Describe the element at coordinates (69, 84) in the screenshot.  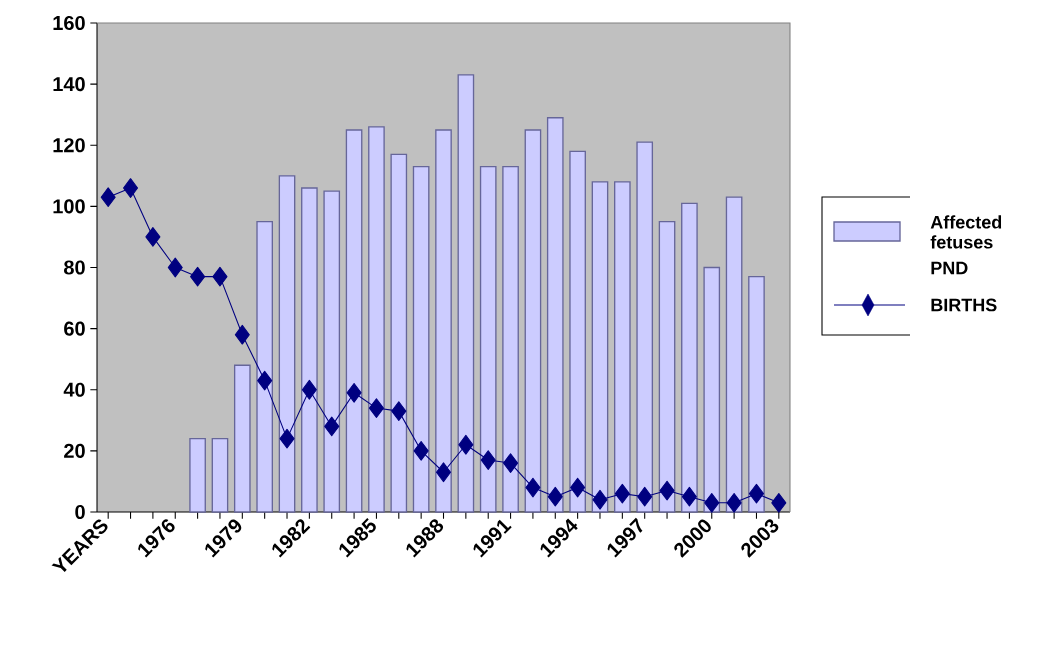
I see `y-tick-label: 140` at that location.